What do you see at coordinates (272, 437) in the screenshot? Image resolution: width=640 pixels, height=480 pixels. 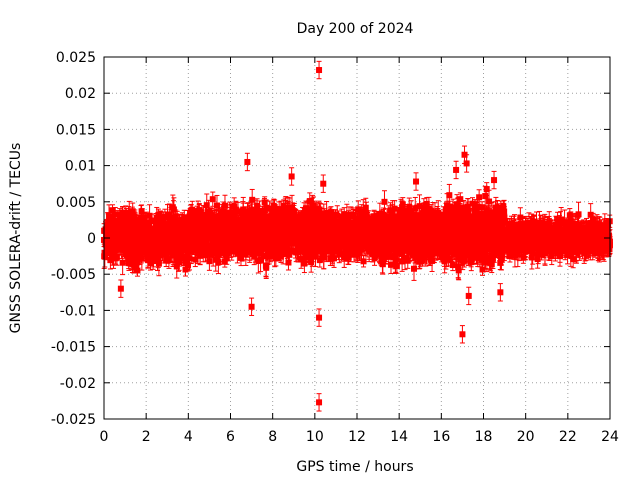 I see `x-tick-label: 8` at bounding box center [272, 437].